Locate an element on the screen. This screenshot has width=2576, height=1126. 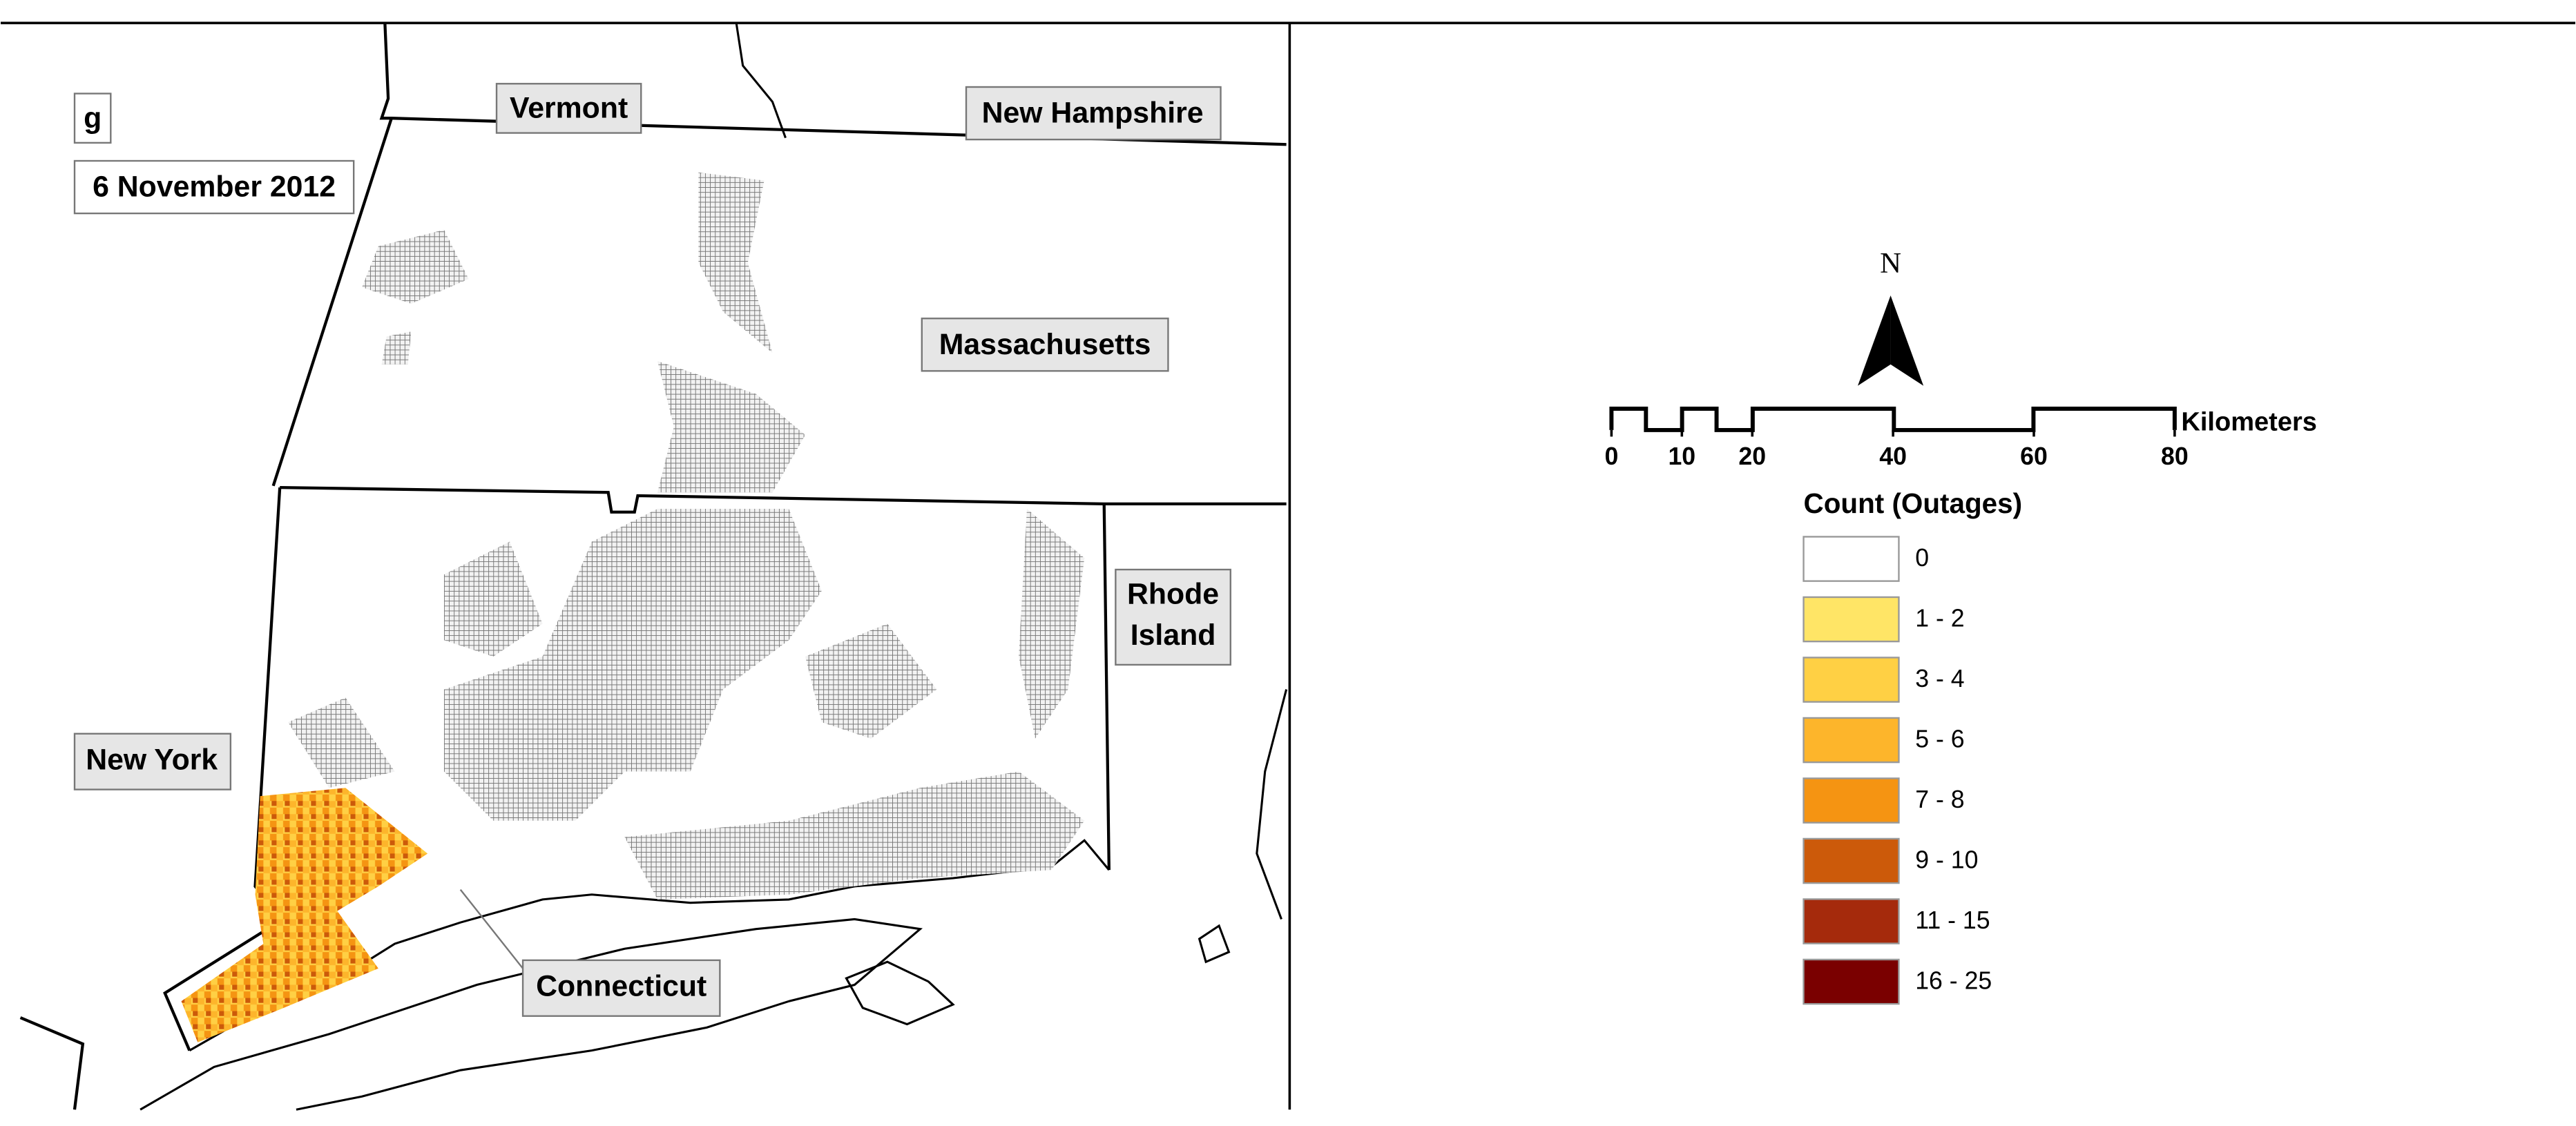
legend-label: 9 - 10 is located at coordinates (1946, 860).